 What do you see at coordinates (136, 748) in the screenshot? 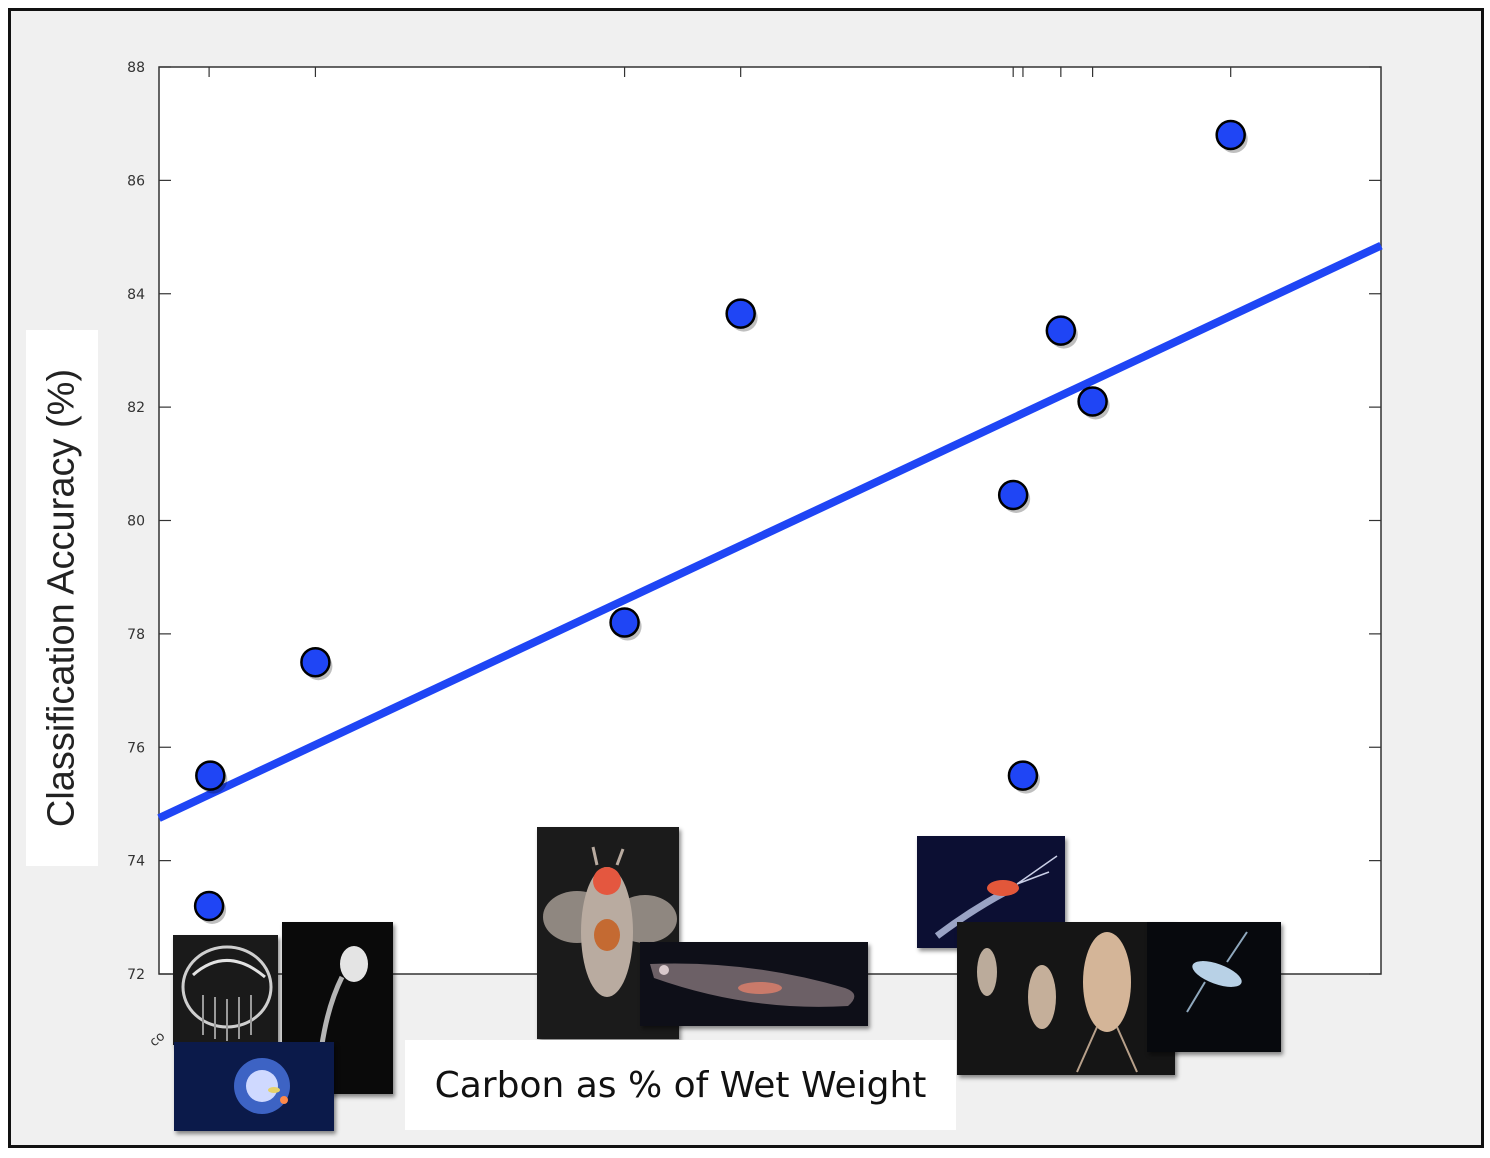
I see `y-tick-label: 76` at bounding box center [136, 748].